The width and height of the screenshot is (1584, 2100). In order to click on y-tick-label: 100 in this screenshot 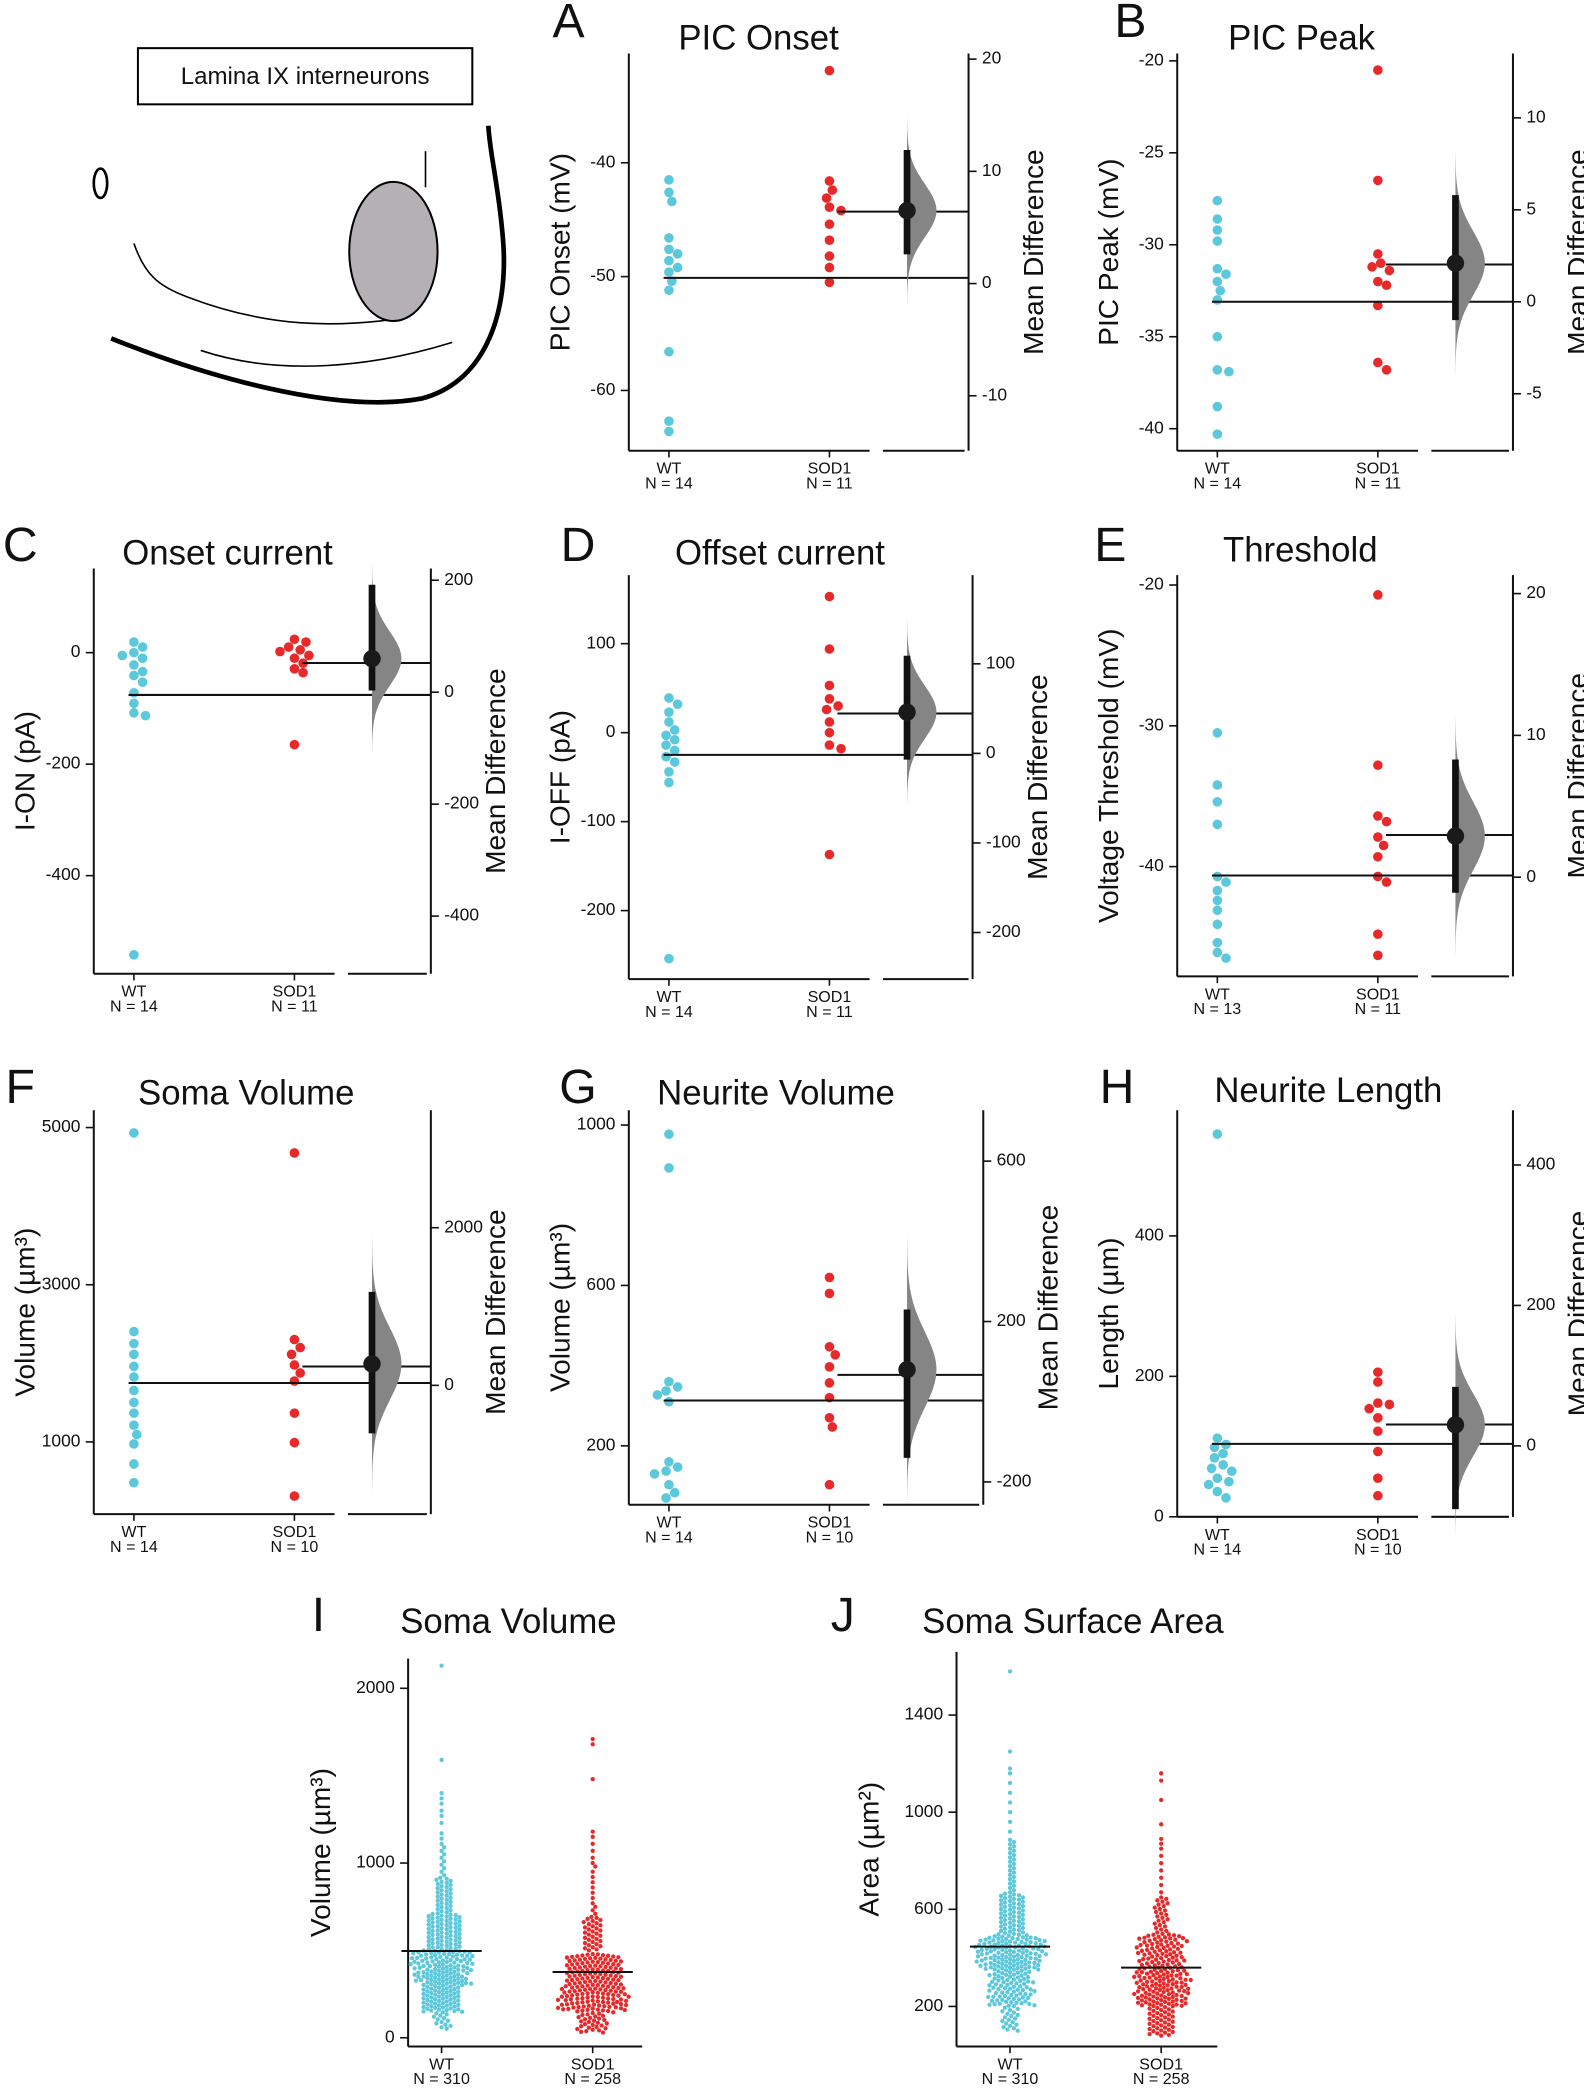, I will do `click(600, 642)`.